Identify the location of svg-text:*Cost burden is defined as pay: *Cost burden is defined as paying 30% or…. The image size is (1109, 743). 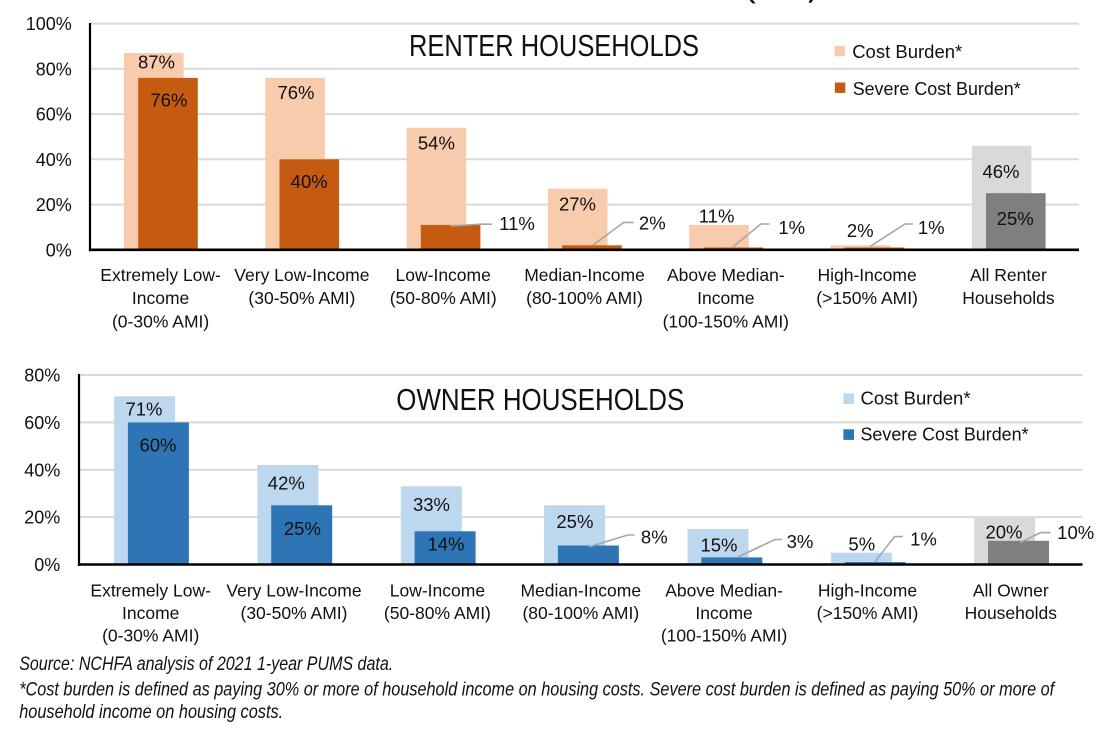
(537, 689).